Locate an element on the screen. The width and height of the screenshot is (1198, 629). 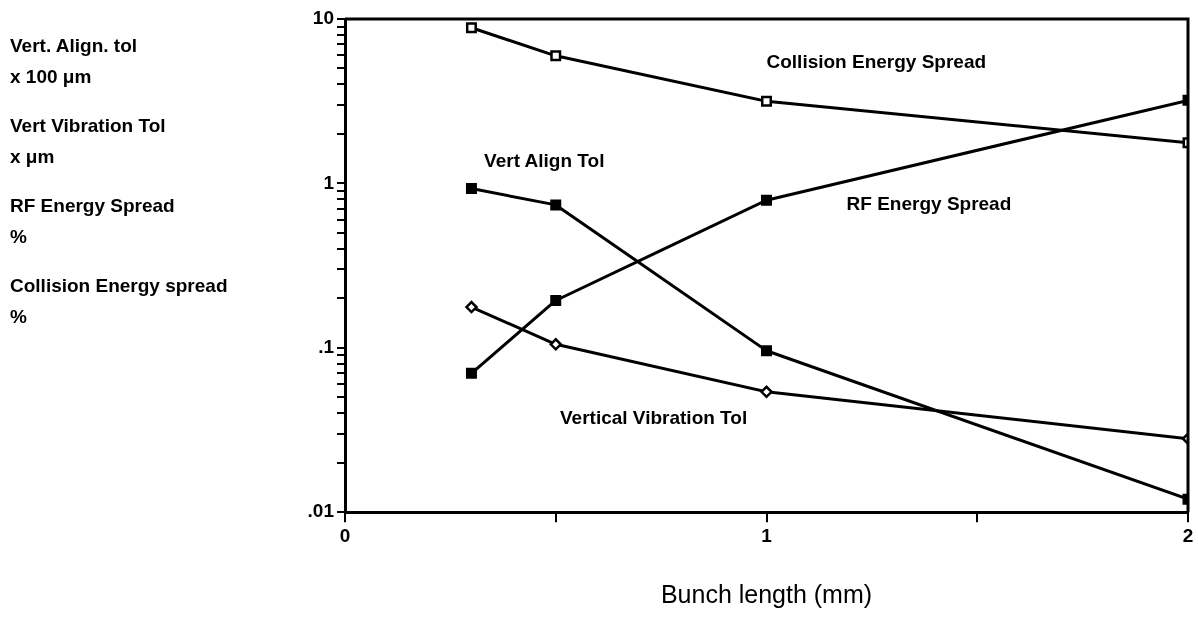
x-tick-label: 0 is located at coordinates (345, 535).